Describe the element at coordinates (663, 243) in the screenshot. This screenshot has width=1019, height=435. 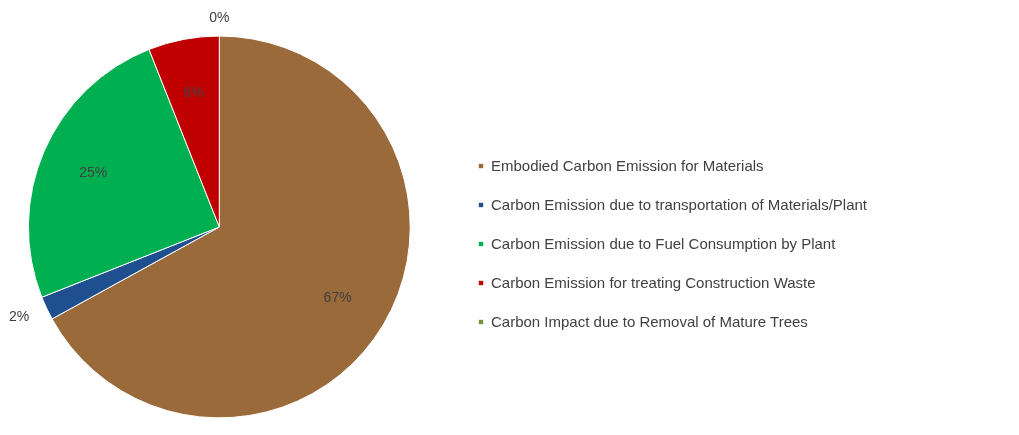
I see `legend-label: Carbon Emission due to Fuel Consumption by Plant` at that location.